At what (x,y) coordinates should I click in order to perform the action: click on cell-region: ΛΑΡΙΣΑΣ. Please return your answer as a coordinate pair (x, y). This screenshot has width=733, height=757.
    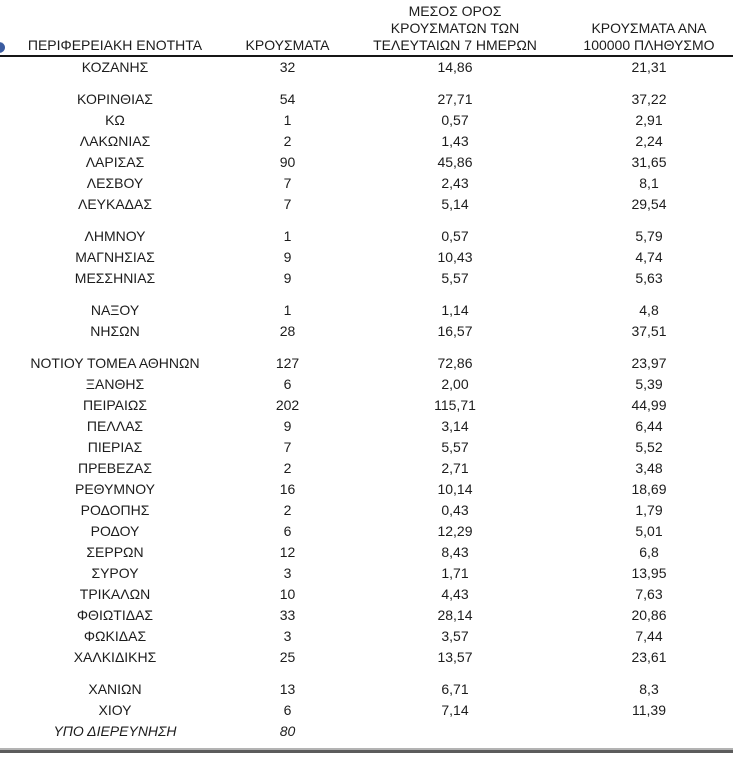
    Looking at the image, I should click on (115, 162).